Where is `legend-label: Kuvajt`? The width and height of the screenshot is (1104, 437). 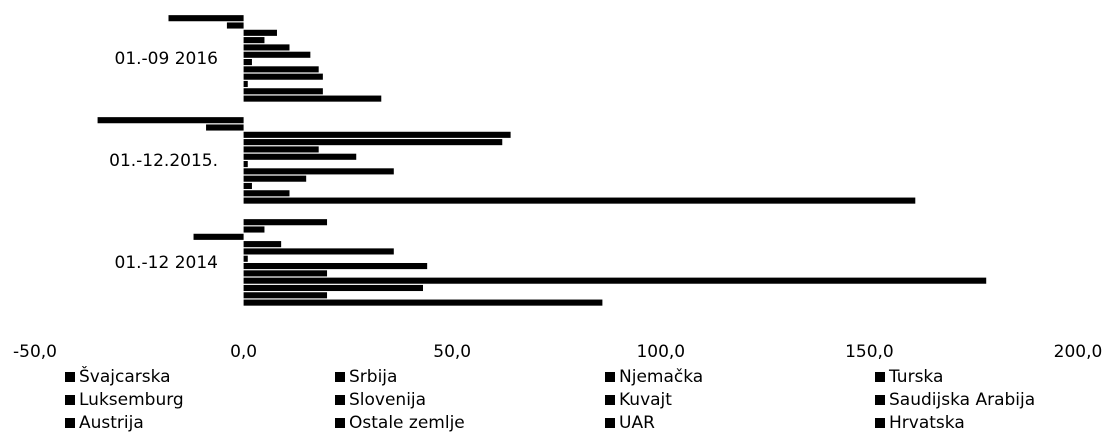 legend-label: Kuvajt is located at coordinates (645, 400).